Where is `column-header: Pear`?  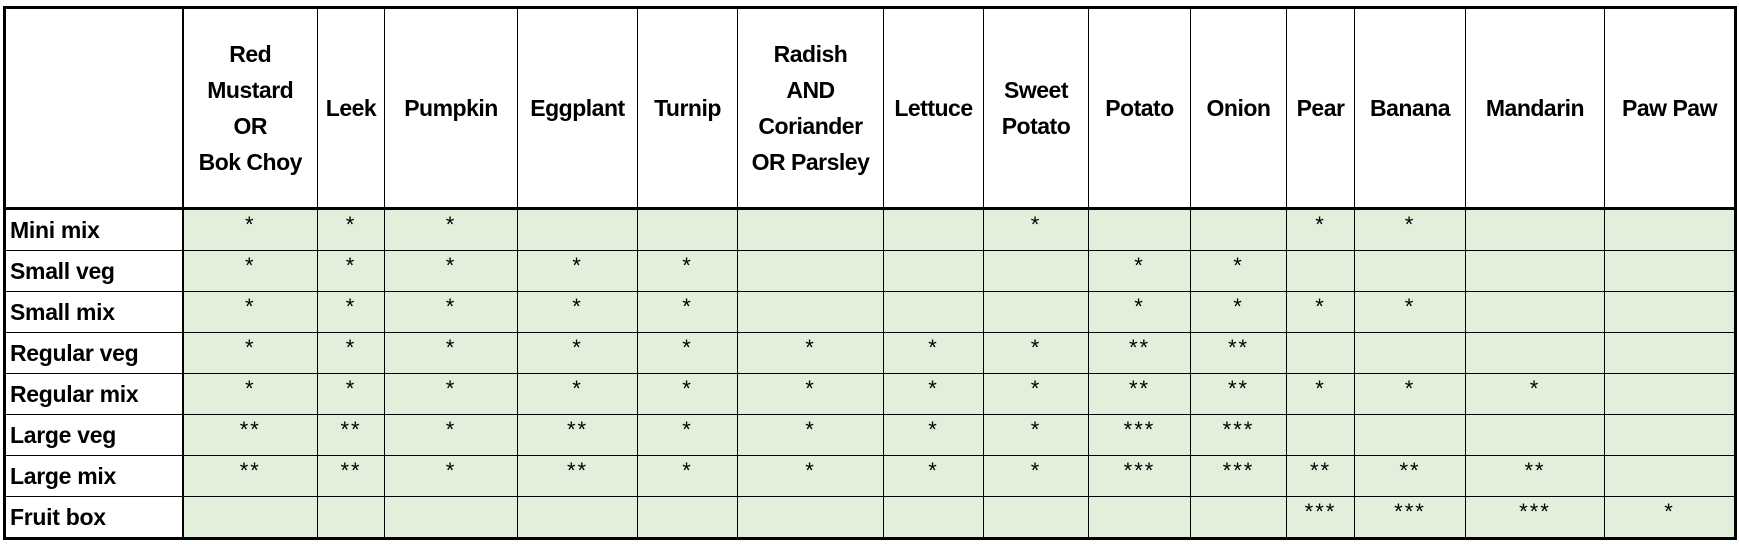
column-header: Pear is located at coordinates (1320, 108).